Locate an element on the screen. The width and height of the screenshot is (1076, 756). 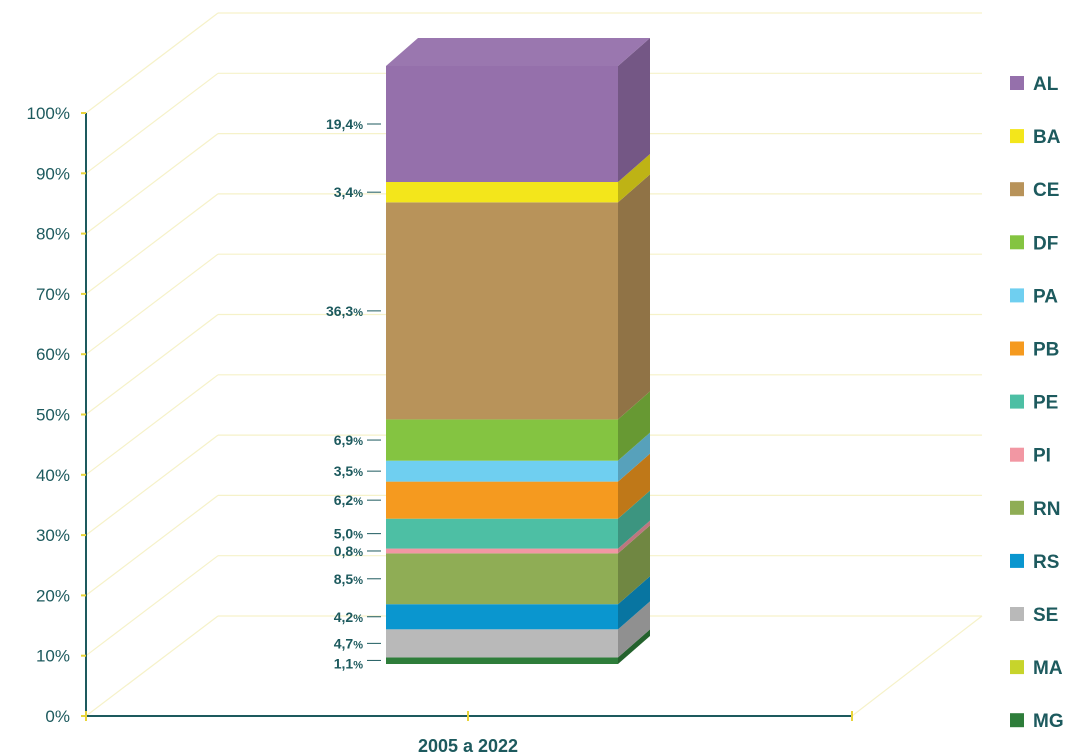
legend-item-mg: MG is located at coordinates (1037, 721).